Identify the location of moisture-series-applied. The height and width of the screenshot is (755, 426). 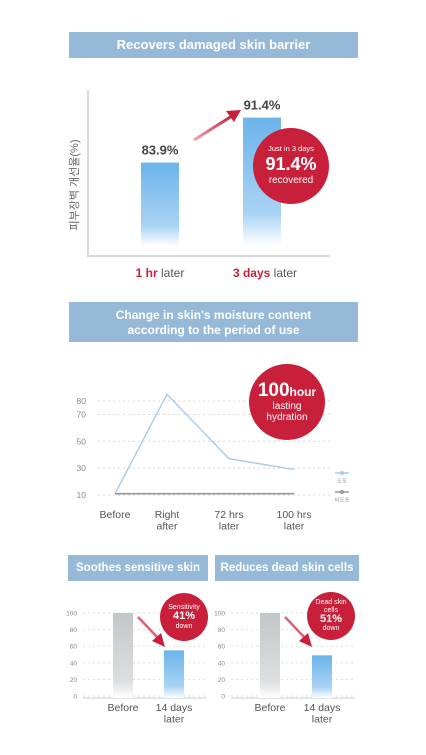
(204, 443).